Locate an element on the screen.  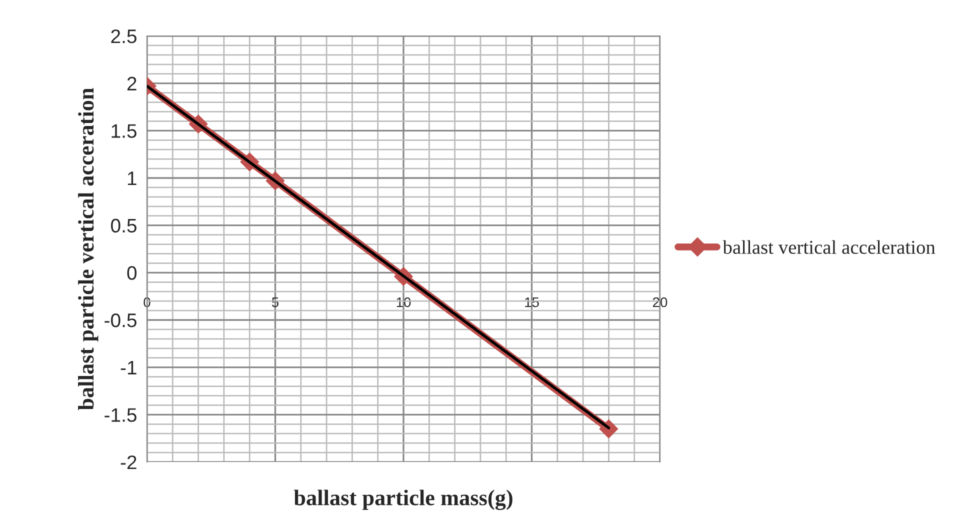
y-tick-label: -1 is located at coordinates (128, 367).